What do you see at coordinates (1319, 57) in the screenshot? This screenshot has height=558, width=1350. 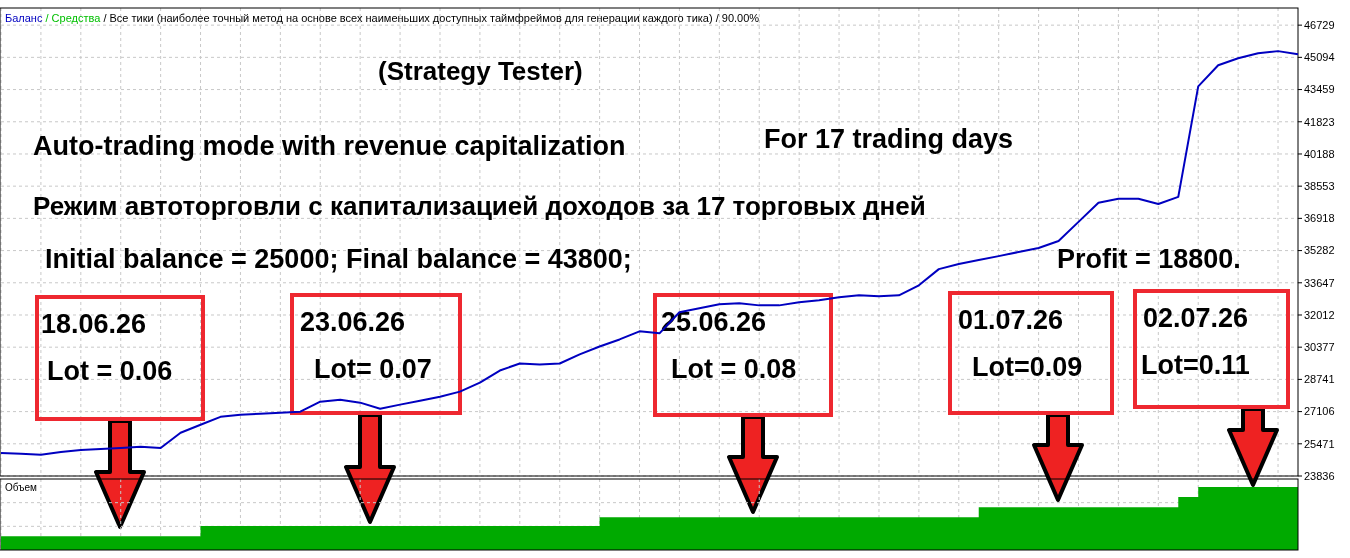 I see `y-tick-label: 45094` at bounding box center [1319, 57].